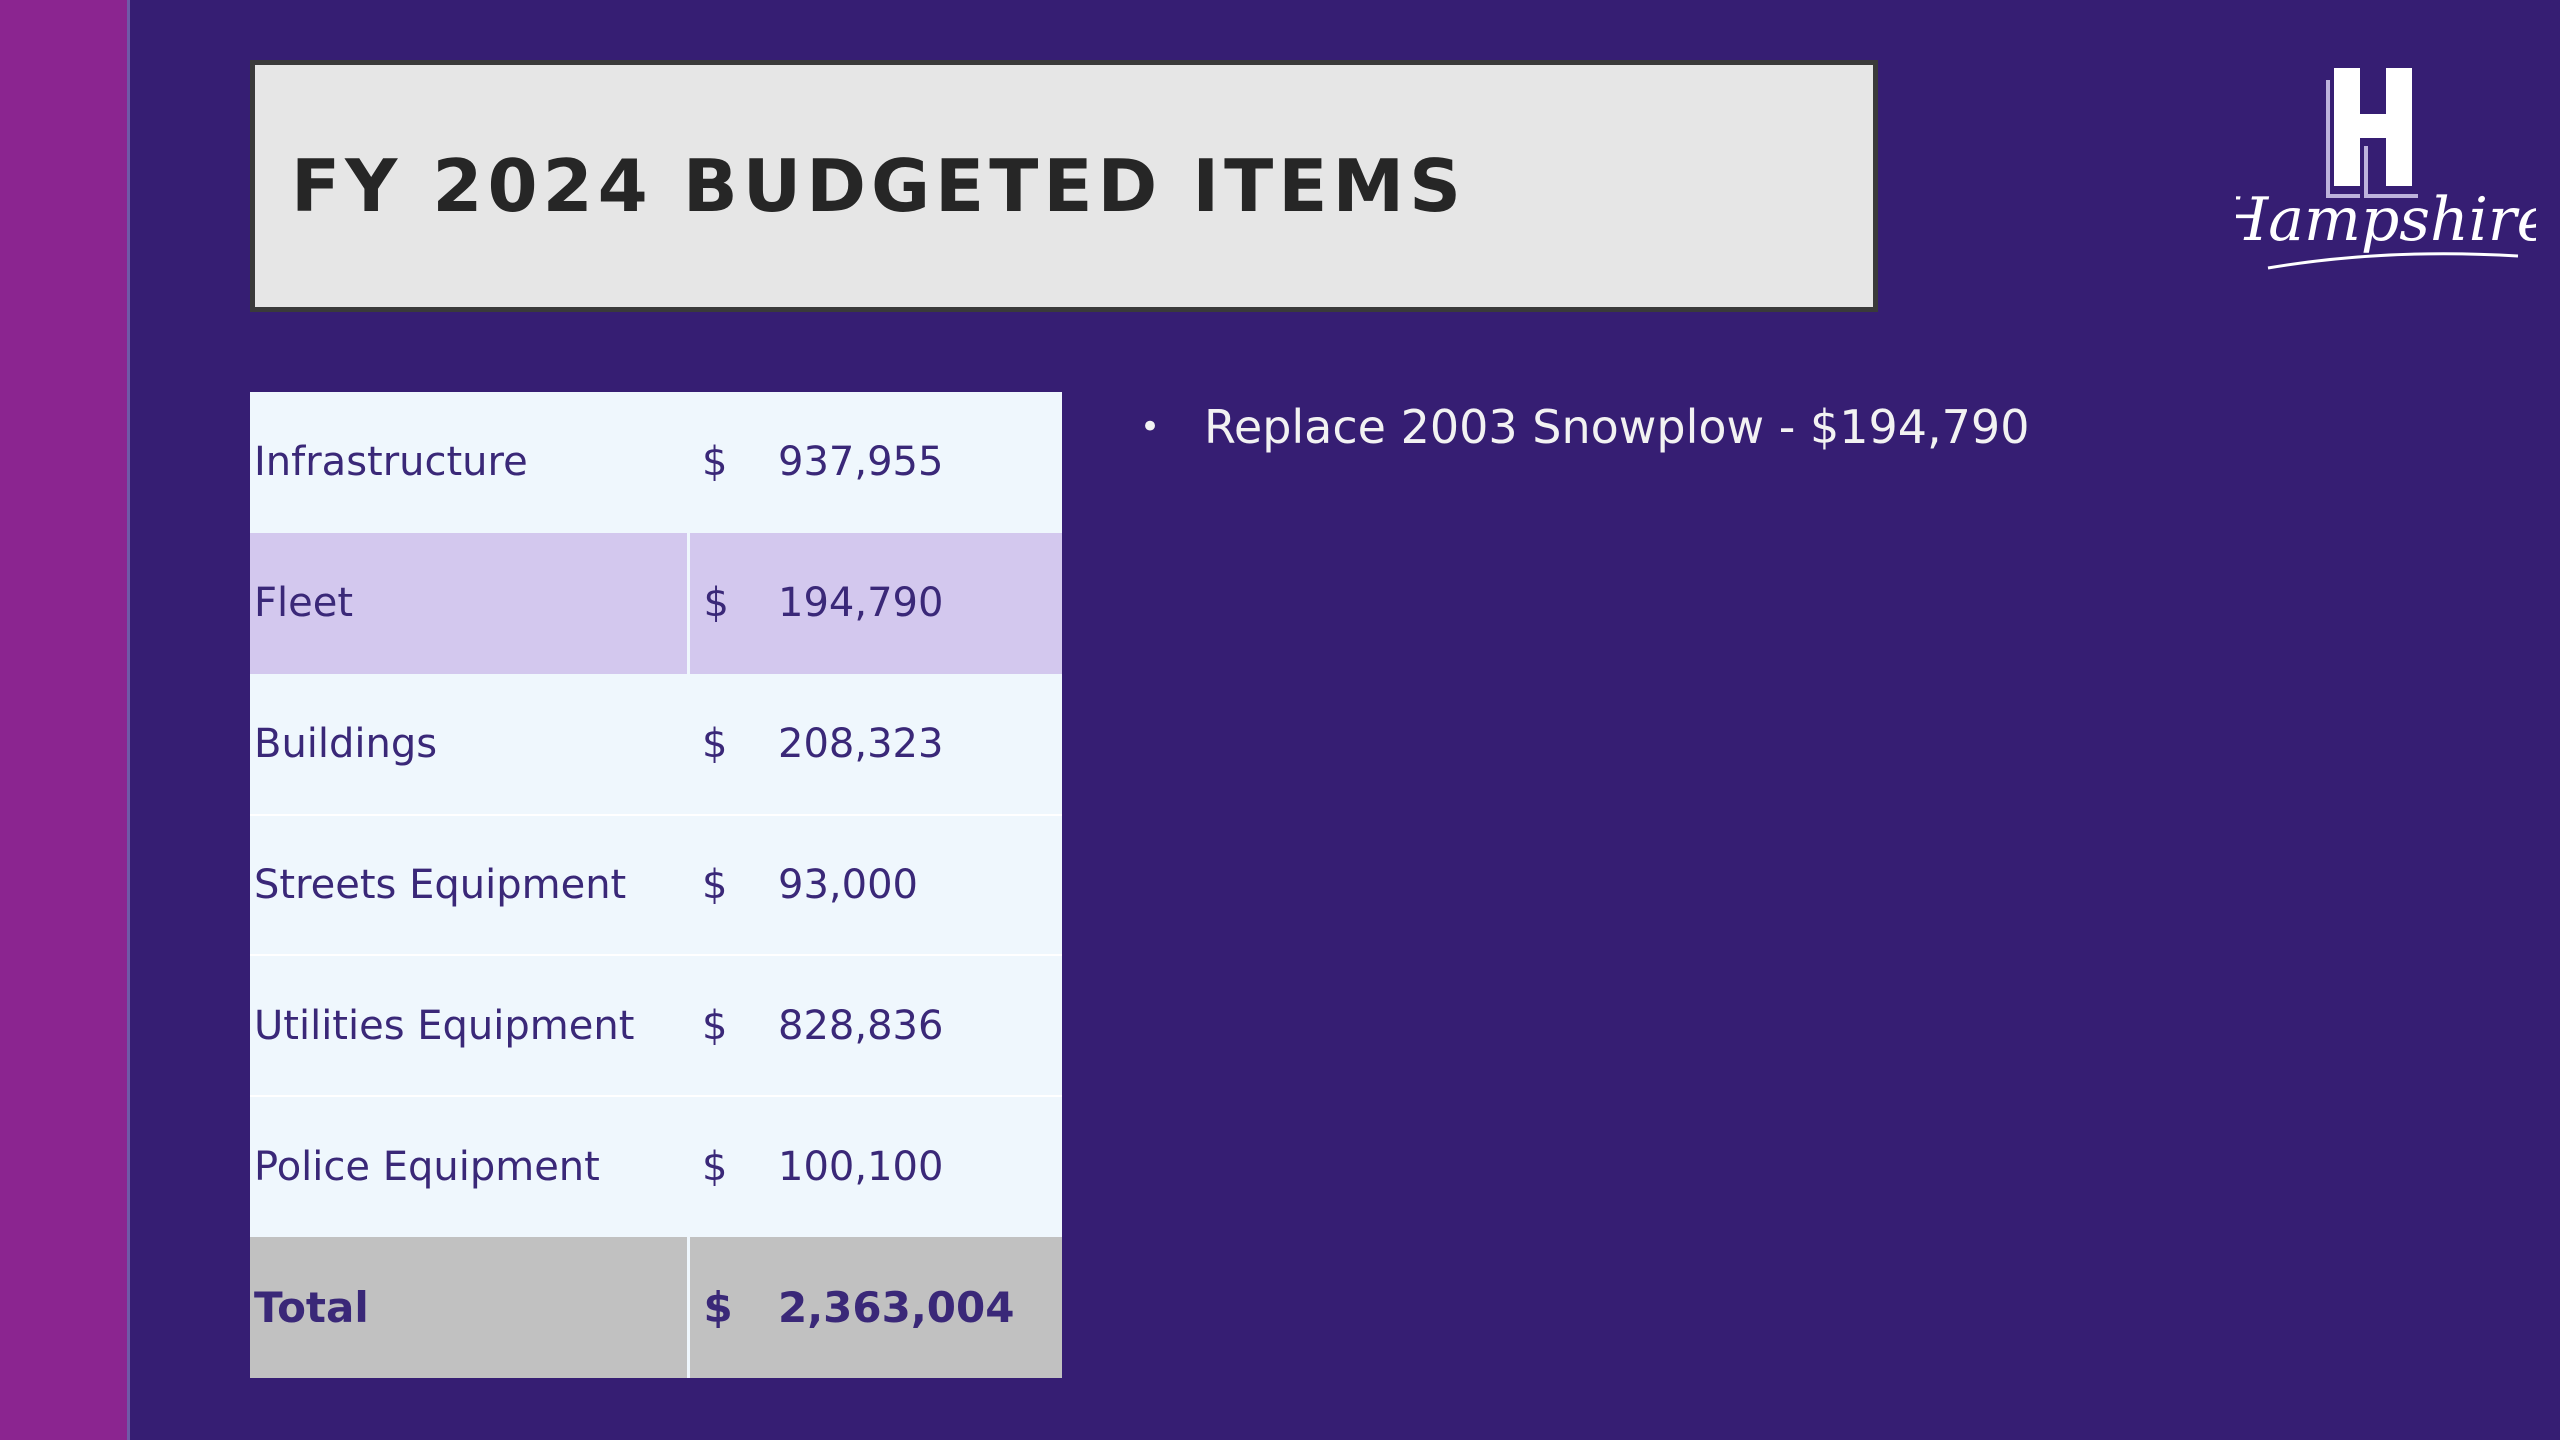 This screenshot has height=1440, width=2560. I want to click on table-total-row: Total $2,363,004, so click(656, 1307).